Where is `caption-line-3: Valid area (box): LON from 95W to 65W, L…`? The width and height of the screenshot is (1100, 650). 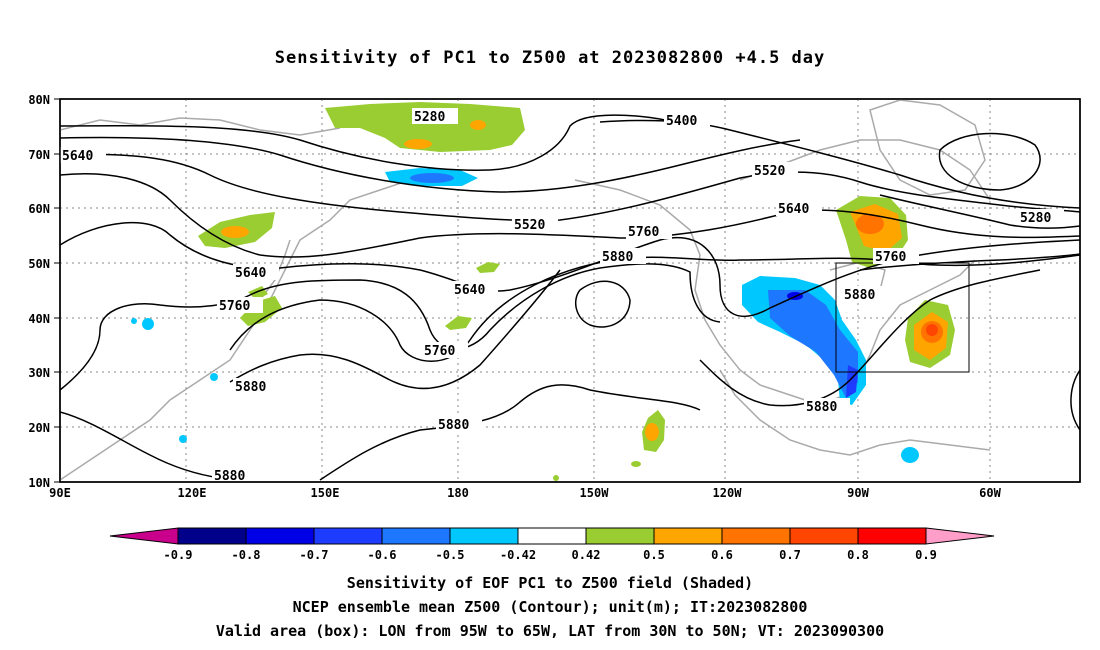
caption-line-3: Valid area (box): LON from 95W to 65W, L… is located at coordinates (550, 631).